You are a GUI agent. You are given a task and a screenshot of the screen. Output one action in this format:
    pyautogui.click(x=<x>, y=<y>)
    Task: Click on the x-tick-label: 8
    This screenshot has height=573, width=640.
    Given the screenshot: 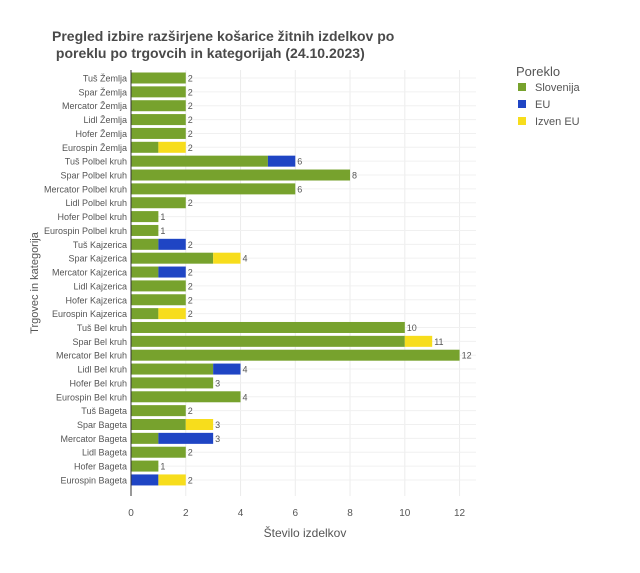 What is the action you would take?
    pyautogui.click(x=350, y=513)
    